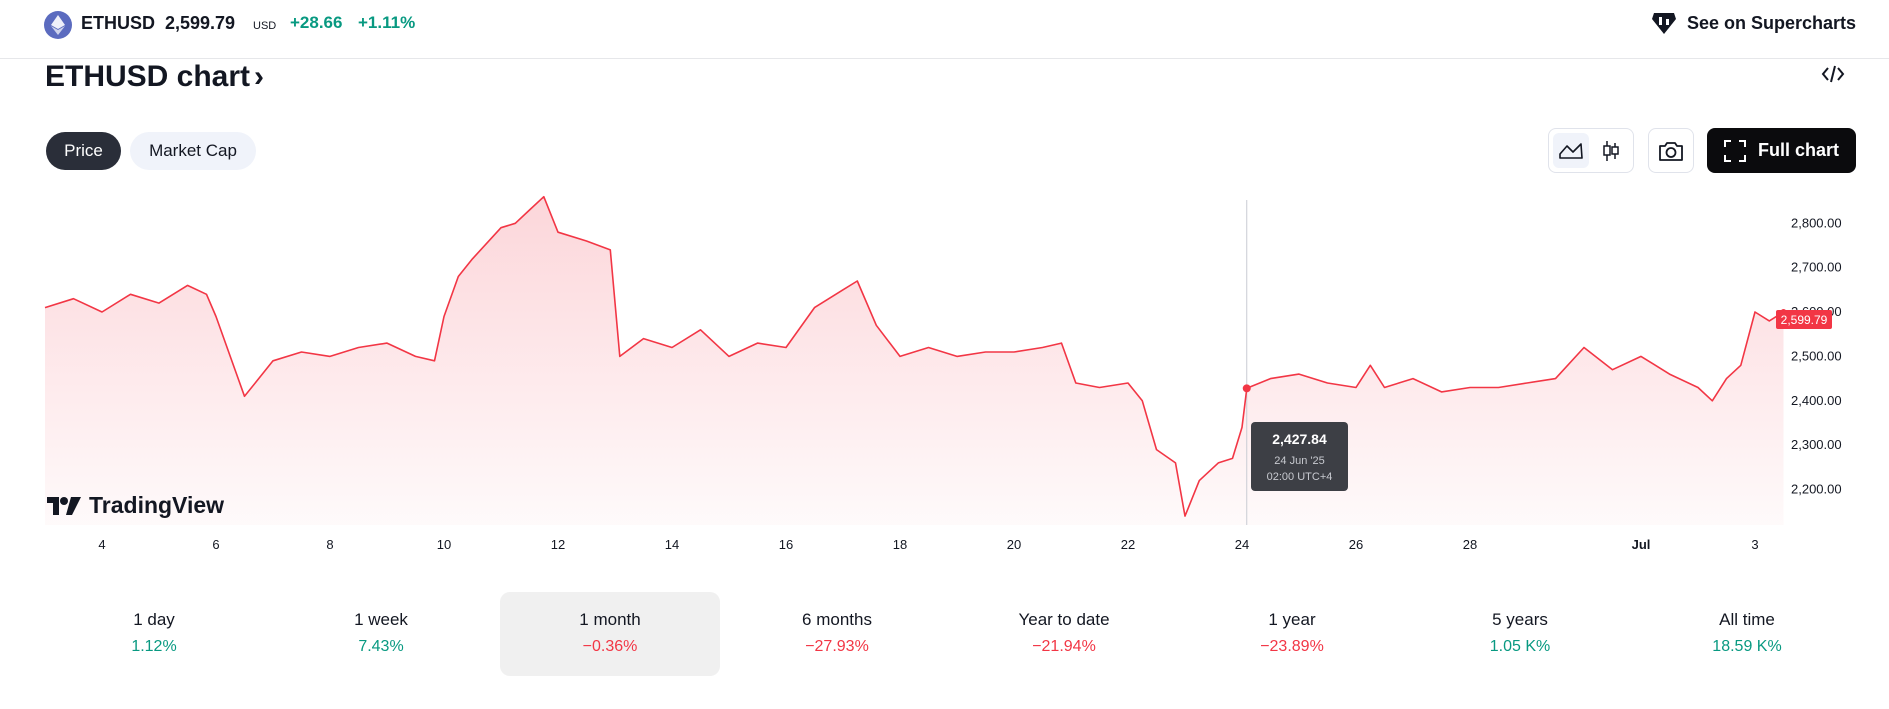  Describe the element at coordinates (558, 544) in the screenshot. I see `x-tick-label: 12` at that location.